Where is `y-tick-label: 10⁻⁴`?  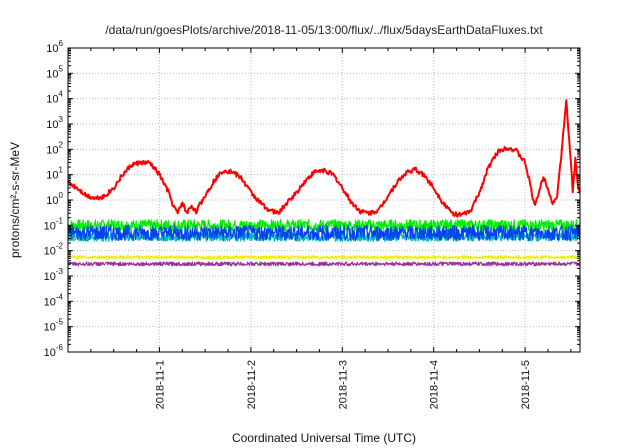
y-tick-label: 10⁻⁴ is located at coordinates (54, 300).